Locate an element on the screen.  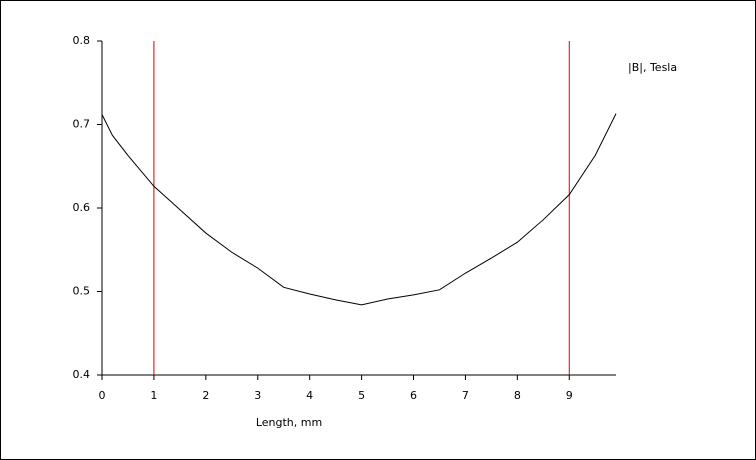
y-axis-label: |B|, Tesla is located at coordinates (652, 67).